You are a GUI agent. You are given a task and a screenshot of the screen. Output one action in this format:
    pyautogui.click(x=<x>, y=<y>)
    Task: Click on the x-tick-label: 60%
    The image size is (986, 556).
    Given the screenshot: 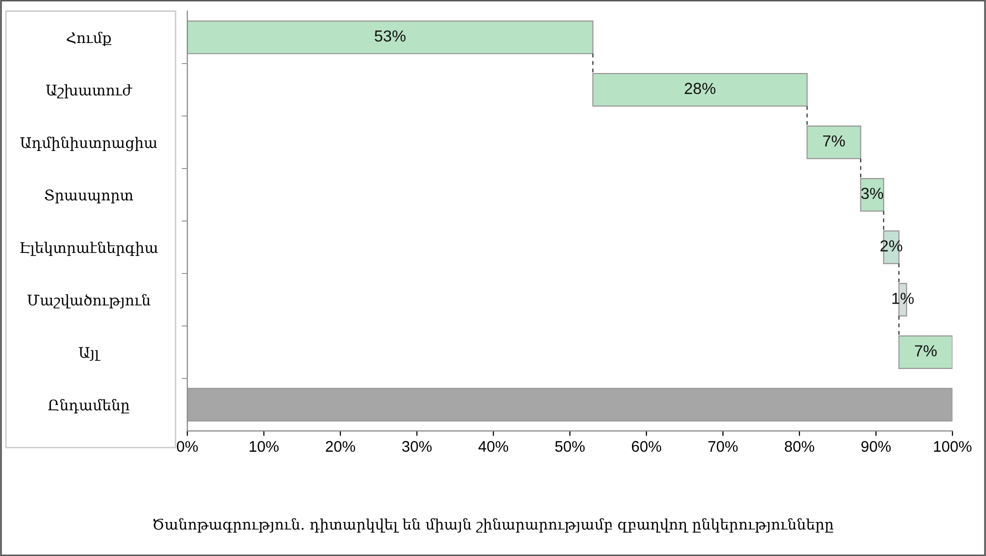 What is the action you would take?
    pyautogui.click(x=647, y=446)
    